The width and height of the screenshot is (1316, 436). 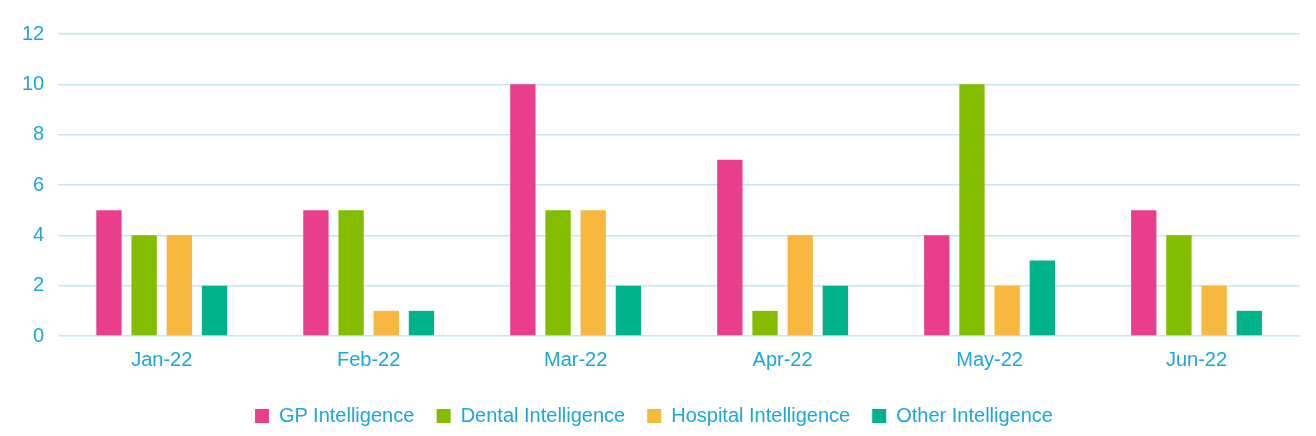 What do you see at coordinates (575, 358) in the screenshot?
I see `x-tick-label: Mar-22` at bounding box center [575, 358].